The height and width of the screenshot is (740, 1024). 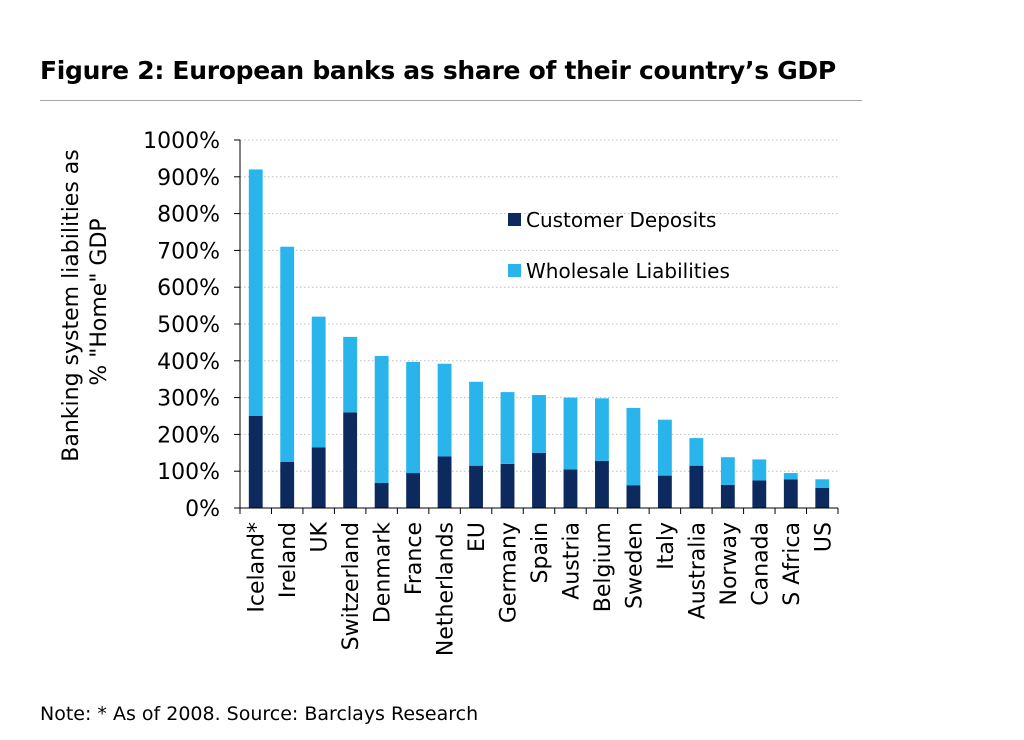 I want to click on y-axis-label-line-2: % "Home" GDP, so click(x=99, y=301).